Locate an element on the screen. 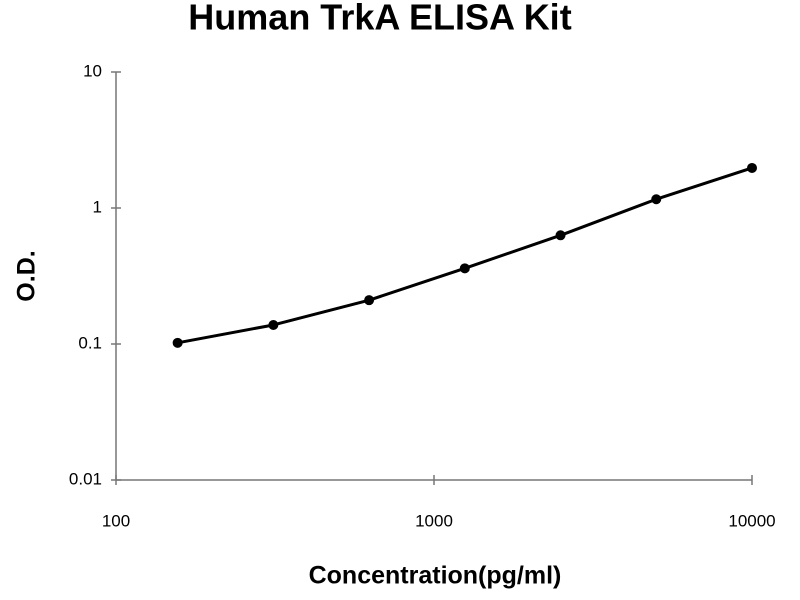 This screenshot has height=600, width=800. y-tick-label: 1 is located at coordinates (97, 206).